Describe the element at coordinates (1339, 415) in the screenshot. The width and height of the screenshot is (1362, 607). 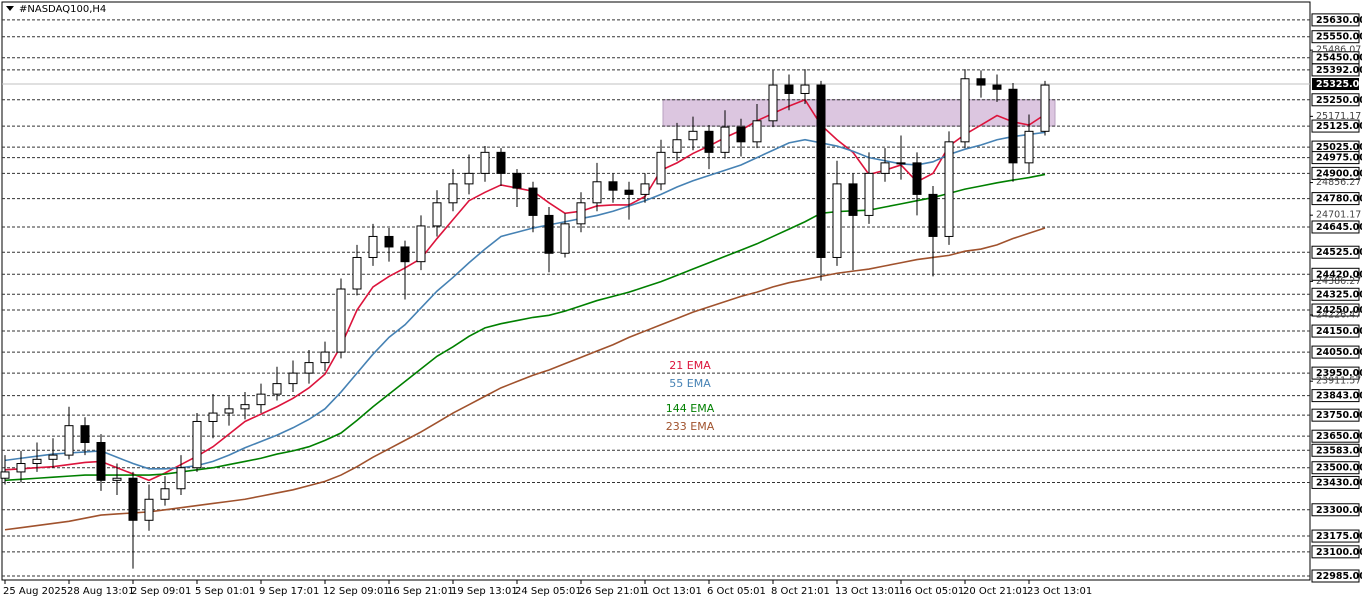
I see `level-label: 23750.00` at that location.